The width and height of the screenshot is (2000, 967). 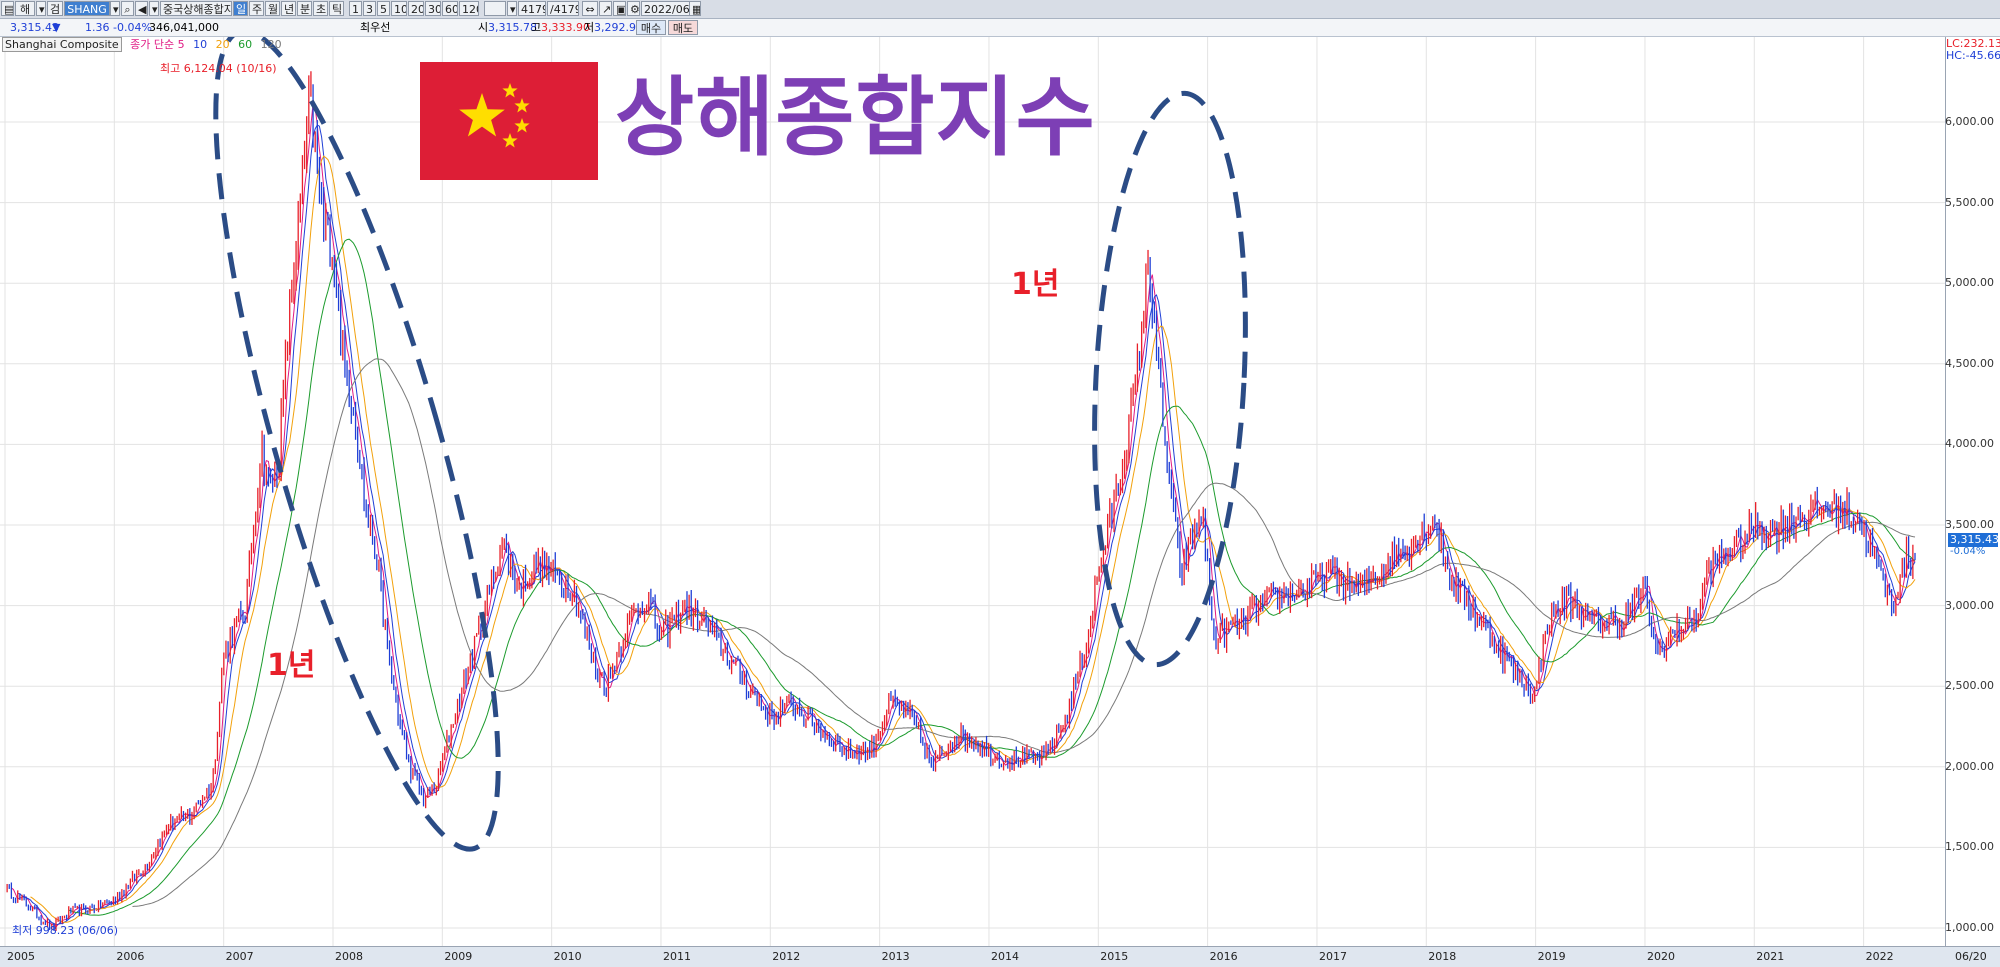 What do you see at coordinates (1223, 956) in the screenshot?
I see `x-tick-label: 2016` at bounding box center [1223, 956].